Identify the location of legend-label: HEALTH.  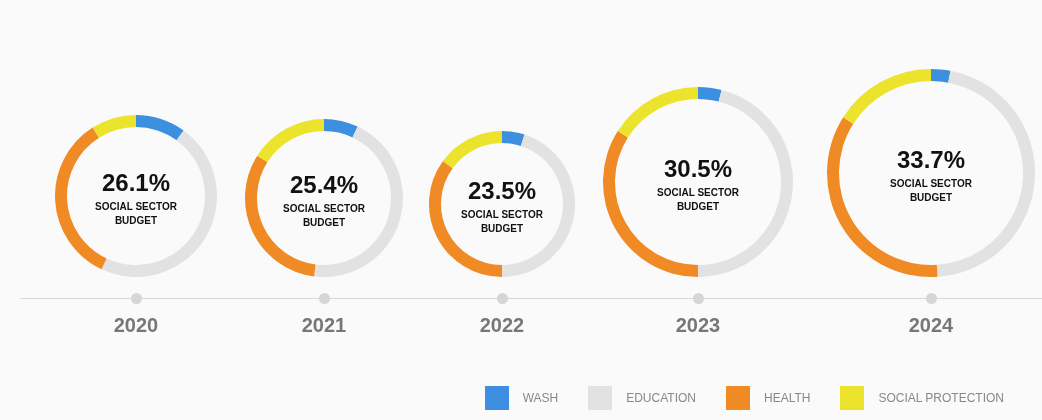
(787, 398).